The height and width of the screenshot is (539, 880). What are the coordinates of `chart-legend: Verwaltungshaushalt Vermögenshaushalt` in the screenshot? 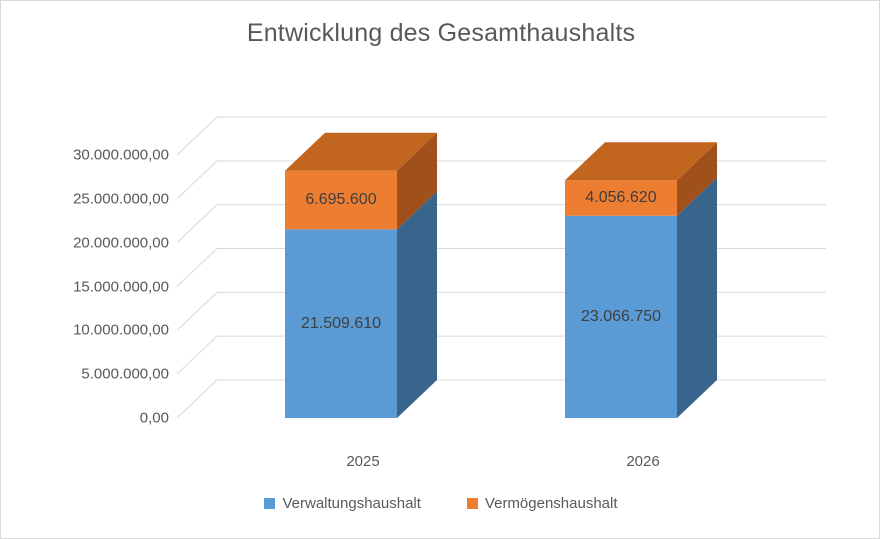 It's located at (440, 503).